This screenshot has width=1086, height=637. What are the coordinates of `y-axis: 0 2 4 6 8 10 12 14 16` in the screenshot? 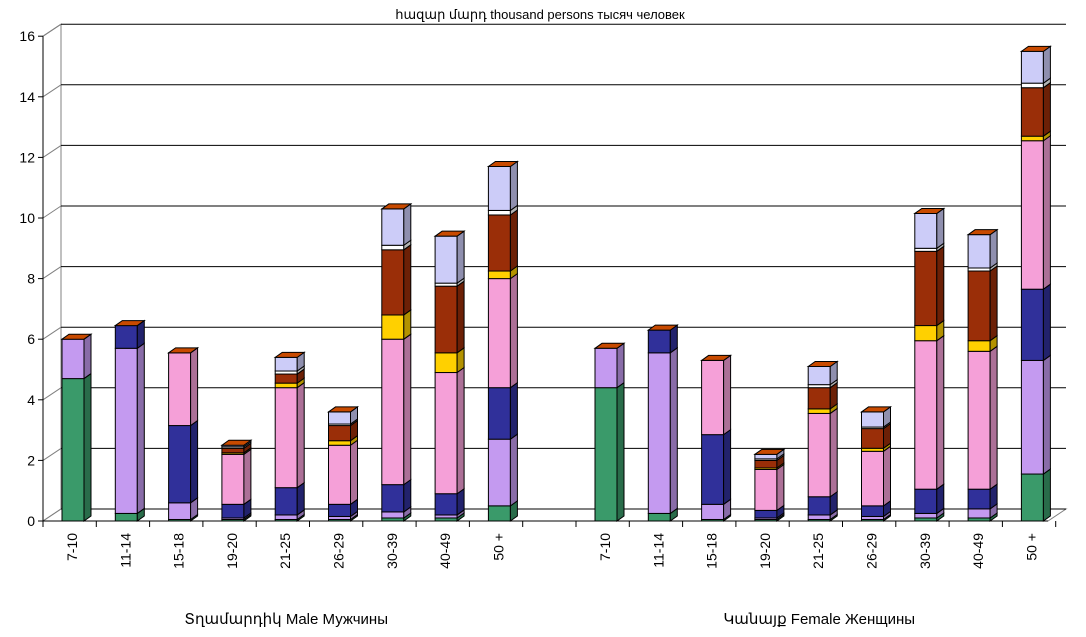 It's located at (31, 278).